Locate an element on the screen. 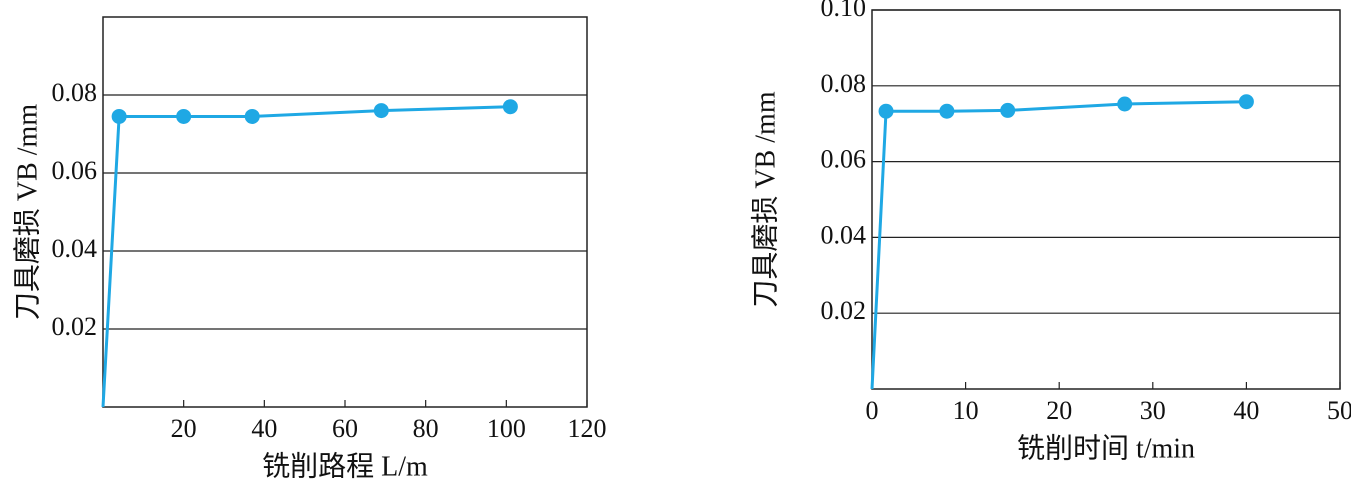 This screenshot has width=1351, height=488. x-tick-label: 10 is located at coordinates (966, 410).